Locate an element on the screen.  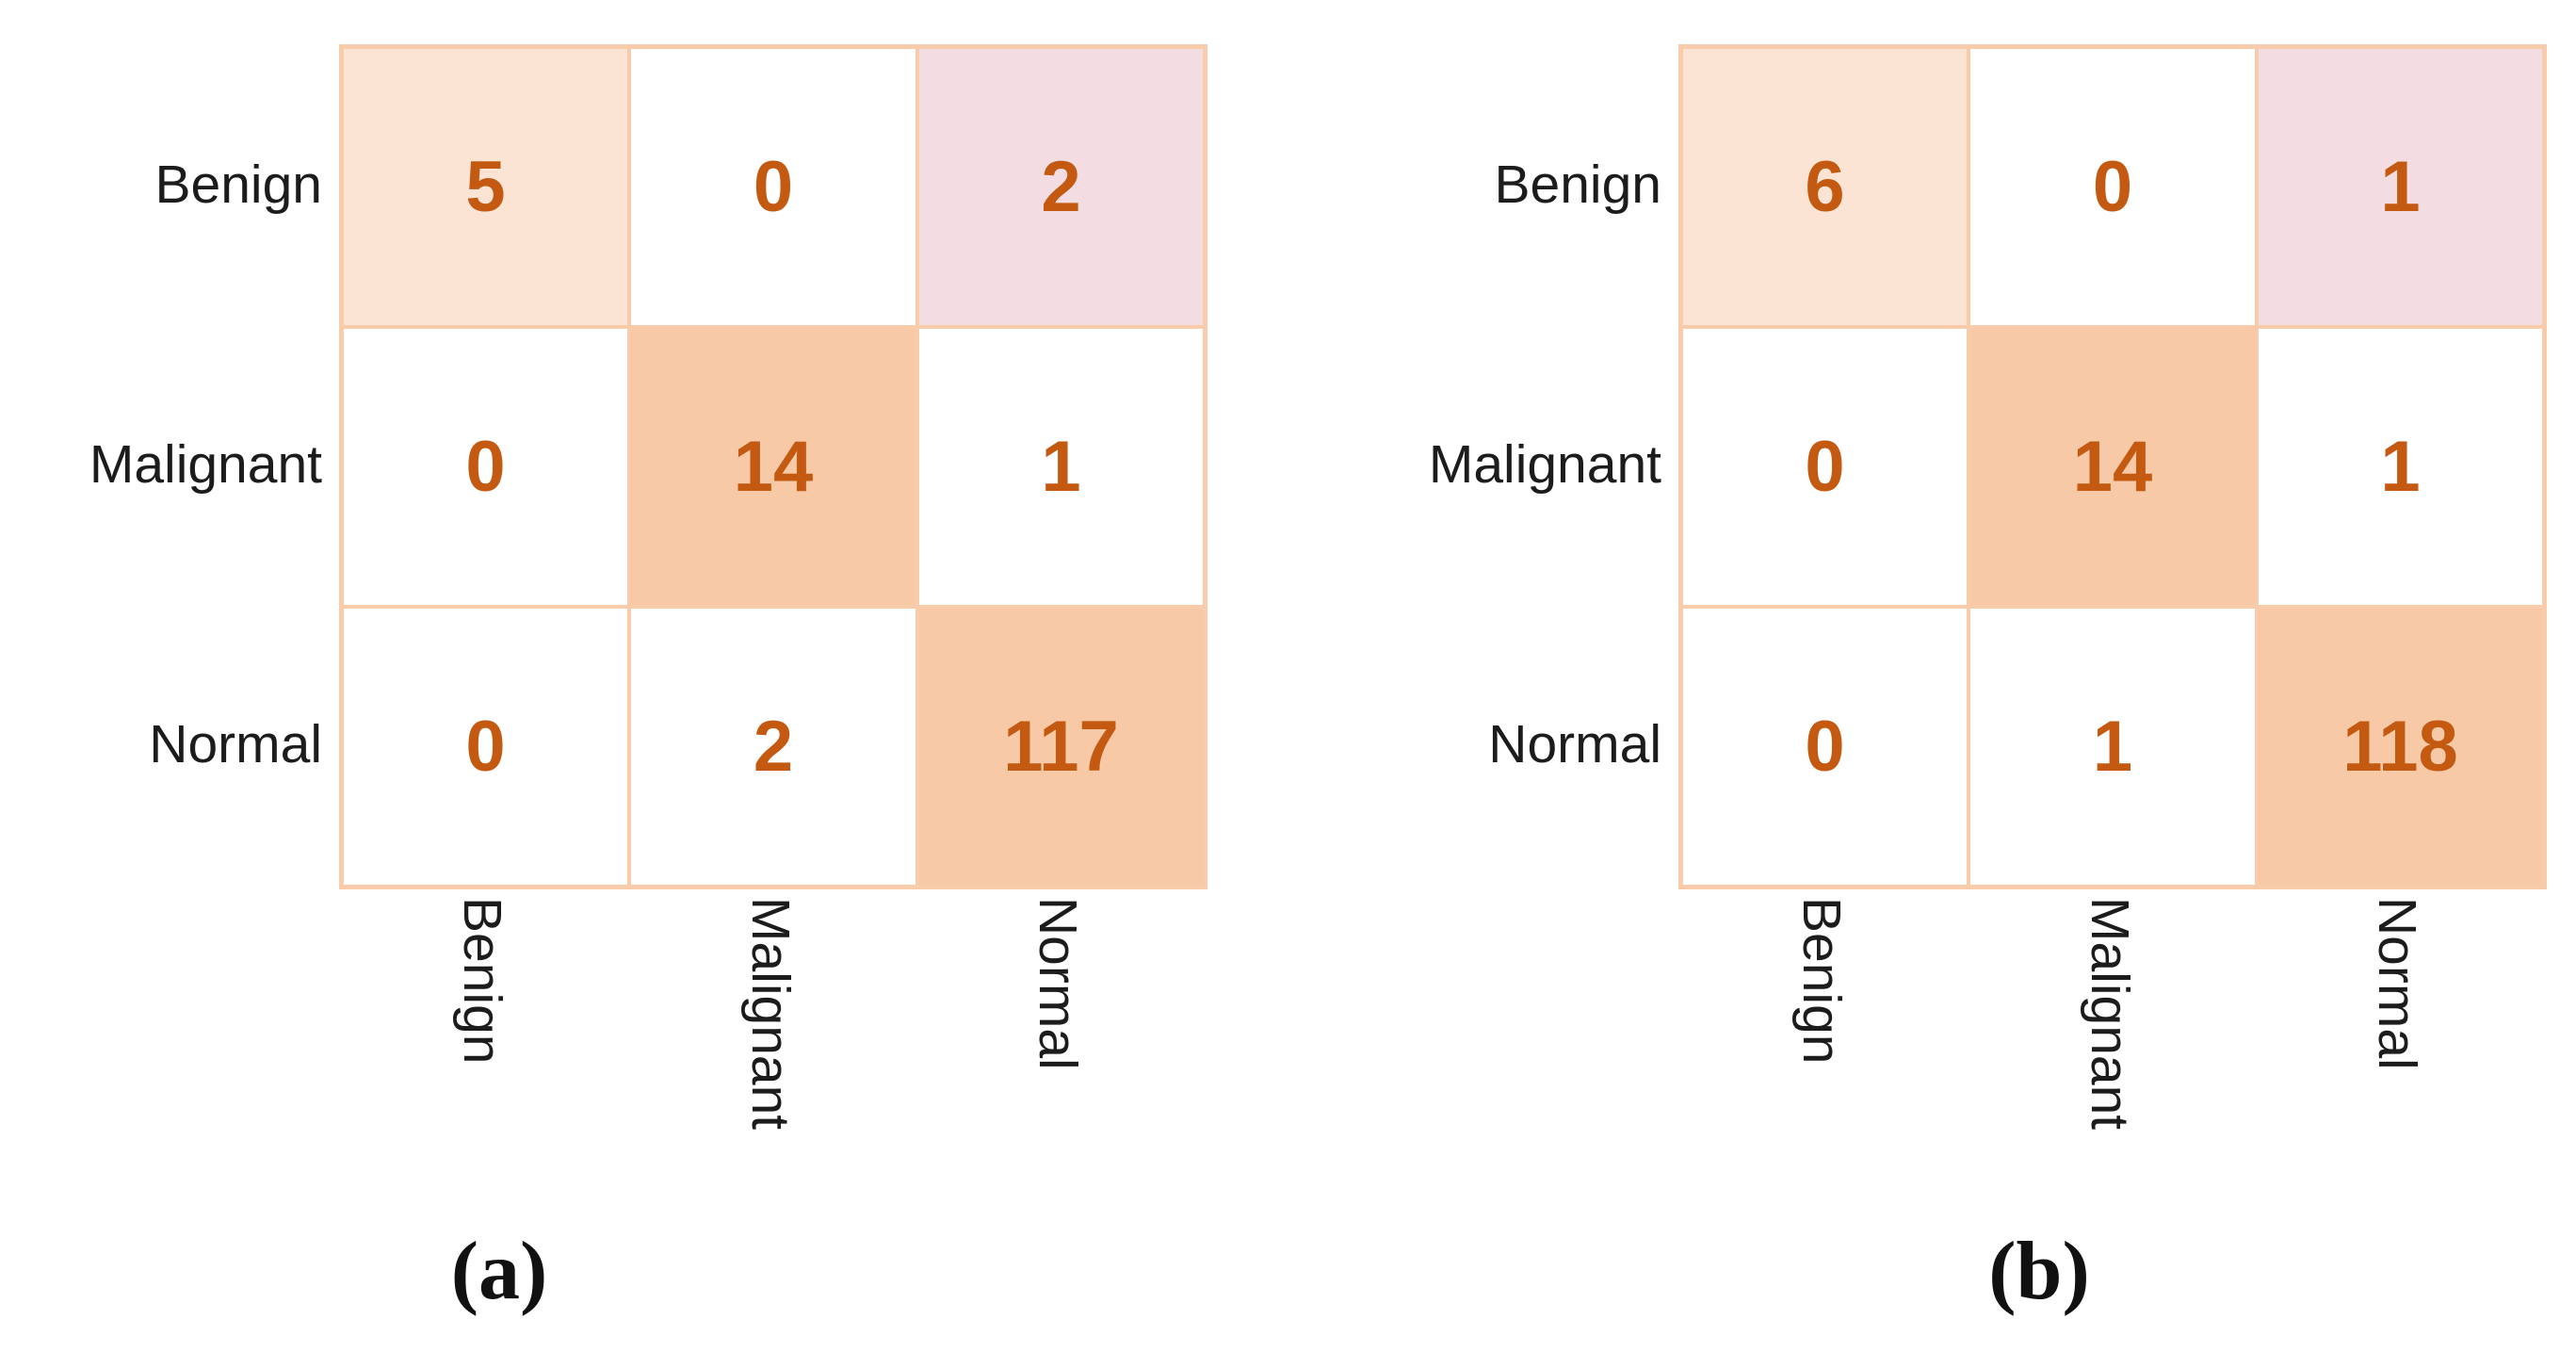
panel-caption-a: (a) is located at coordinates (499, 1271).